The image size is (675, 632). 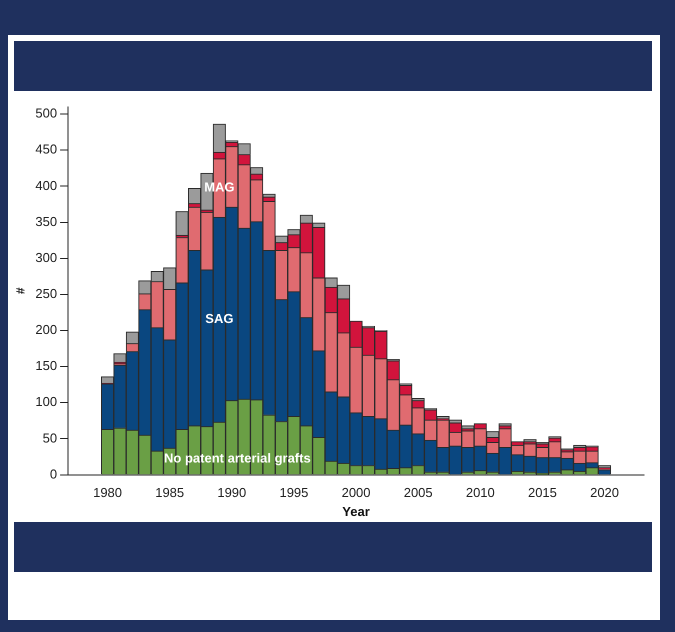 I want to click on y-tick-label: 350, so click(x=46, y=221).